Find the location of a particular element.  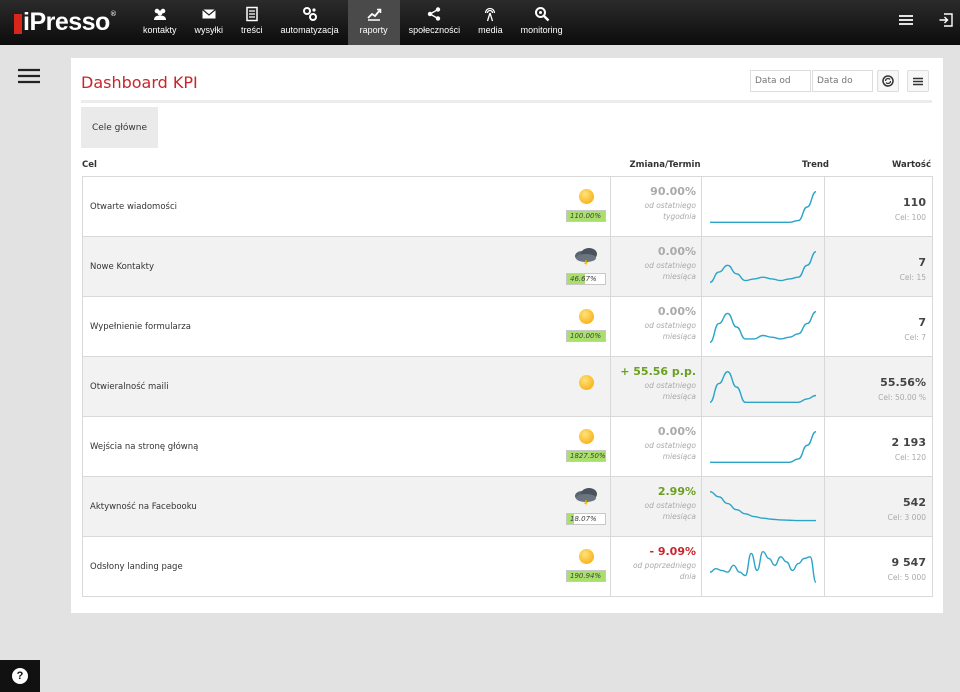

refresh-icon is located at coordinates (888, 81).